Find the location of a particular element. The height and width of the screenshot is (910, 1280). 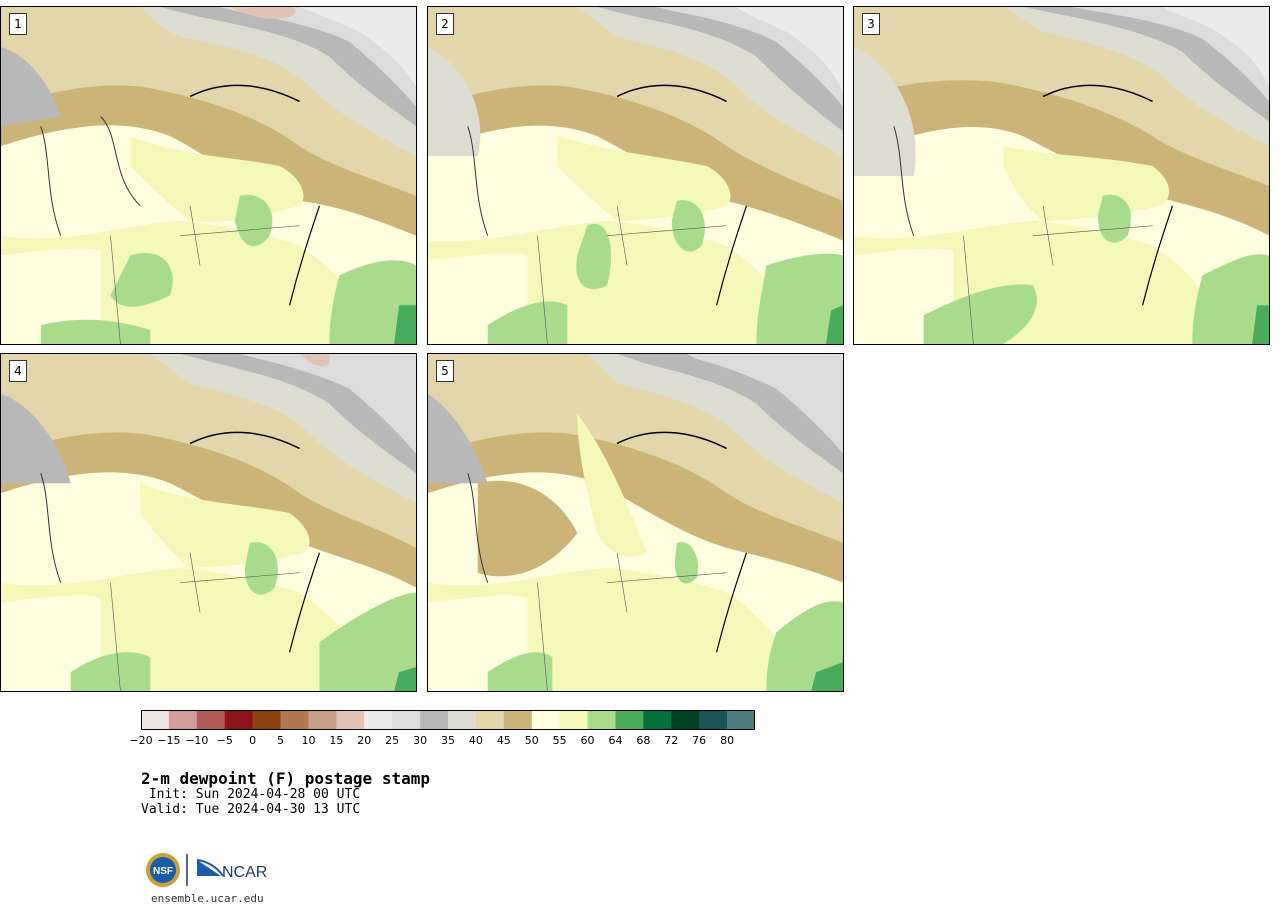

dewpoint-colorbar is located at coordinates (448, 720).